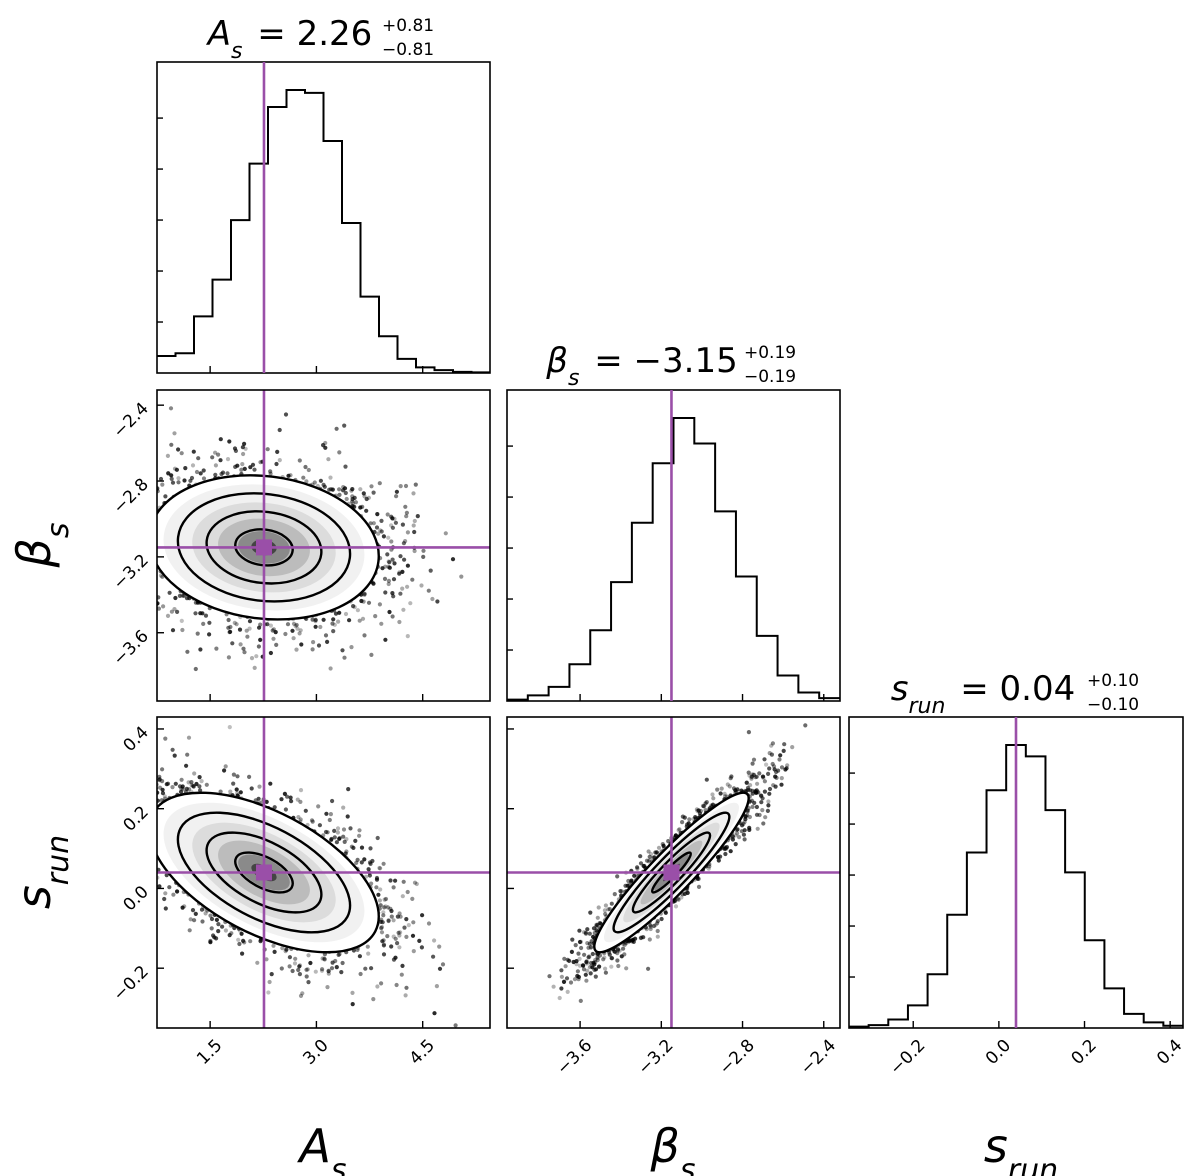  What do you see at coordinates (673, 545) in the screenshot?
I see `hist-panel-beta_s` at bounding box center [673, 545].